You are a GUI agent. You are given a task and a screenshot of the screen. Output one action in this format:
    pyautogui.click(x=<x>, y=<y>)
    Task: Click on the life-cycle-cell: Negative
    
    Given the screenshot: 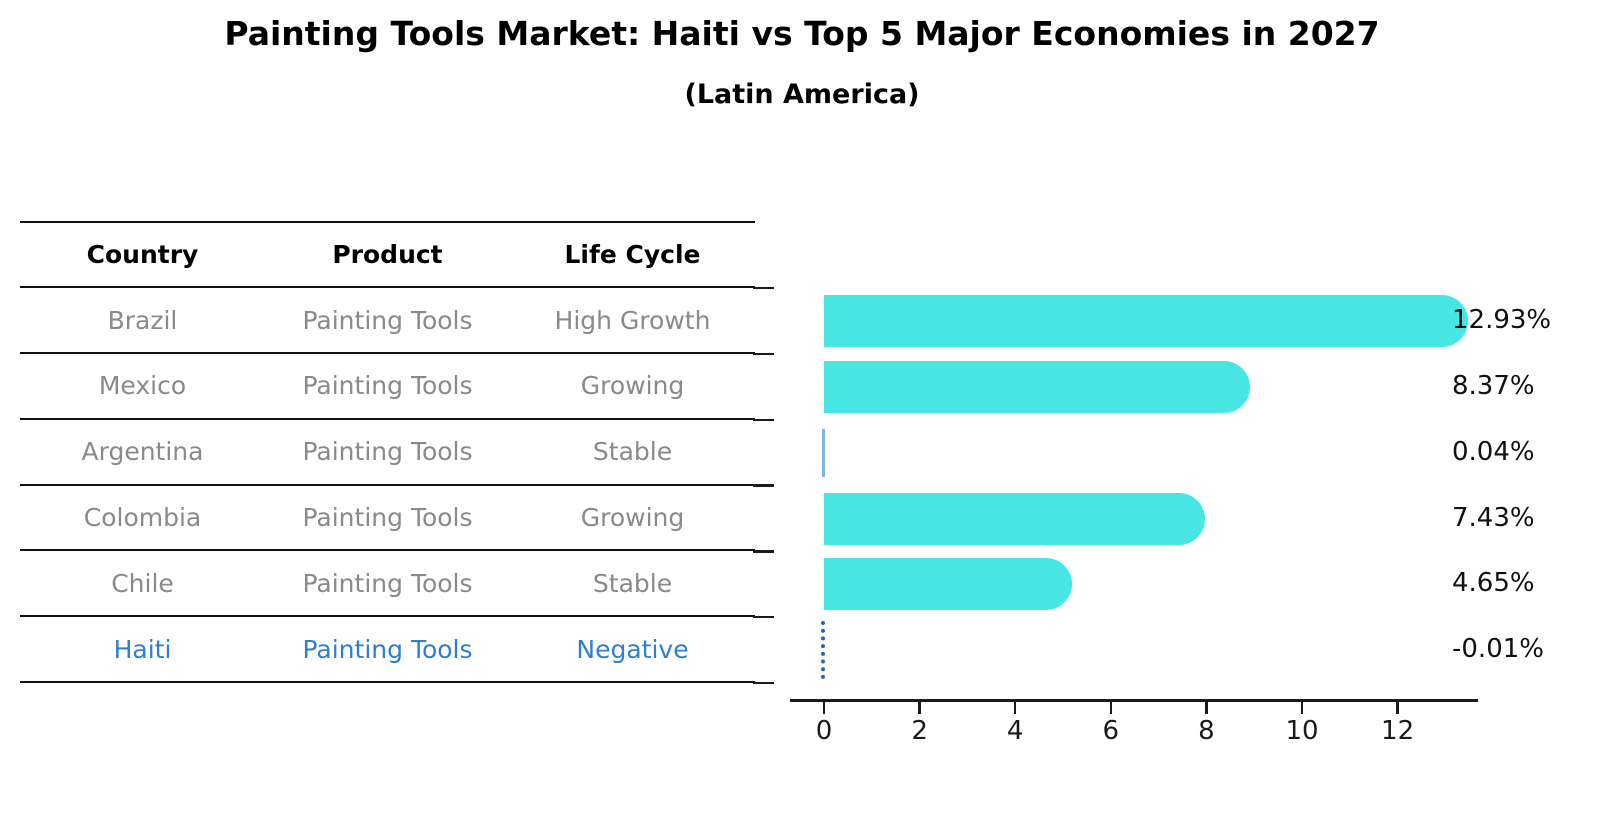 What is the action you would take?
    pyautogui.click(x=632, y=649)
    